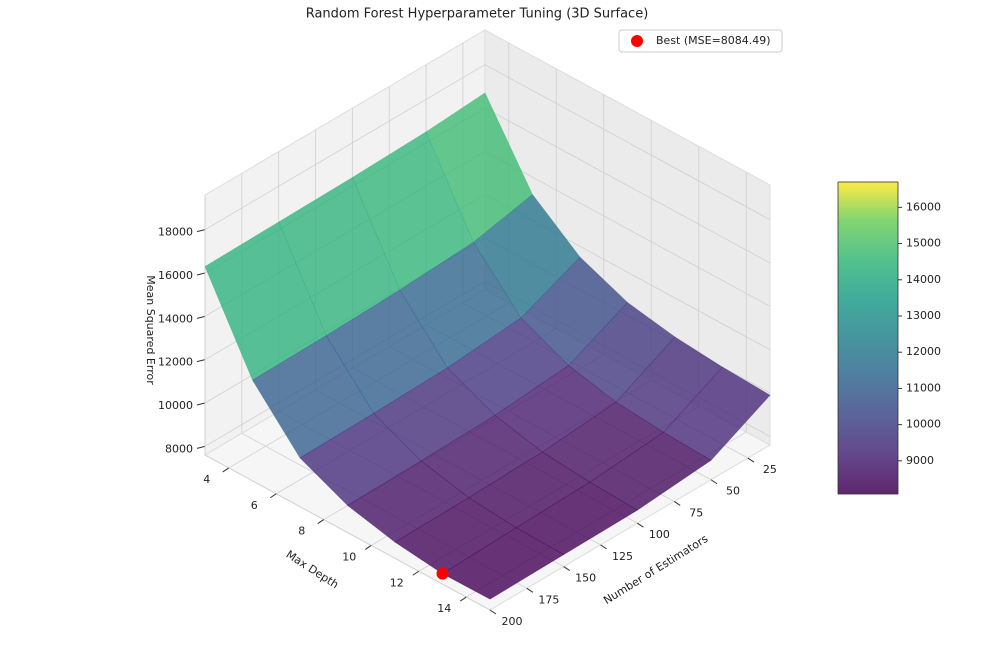 Image resolution: width=990 pixels, height=651 pixels. I want to click on colorbar-tick-label: 10000, so click(923, 424).